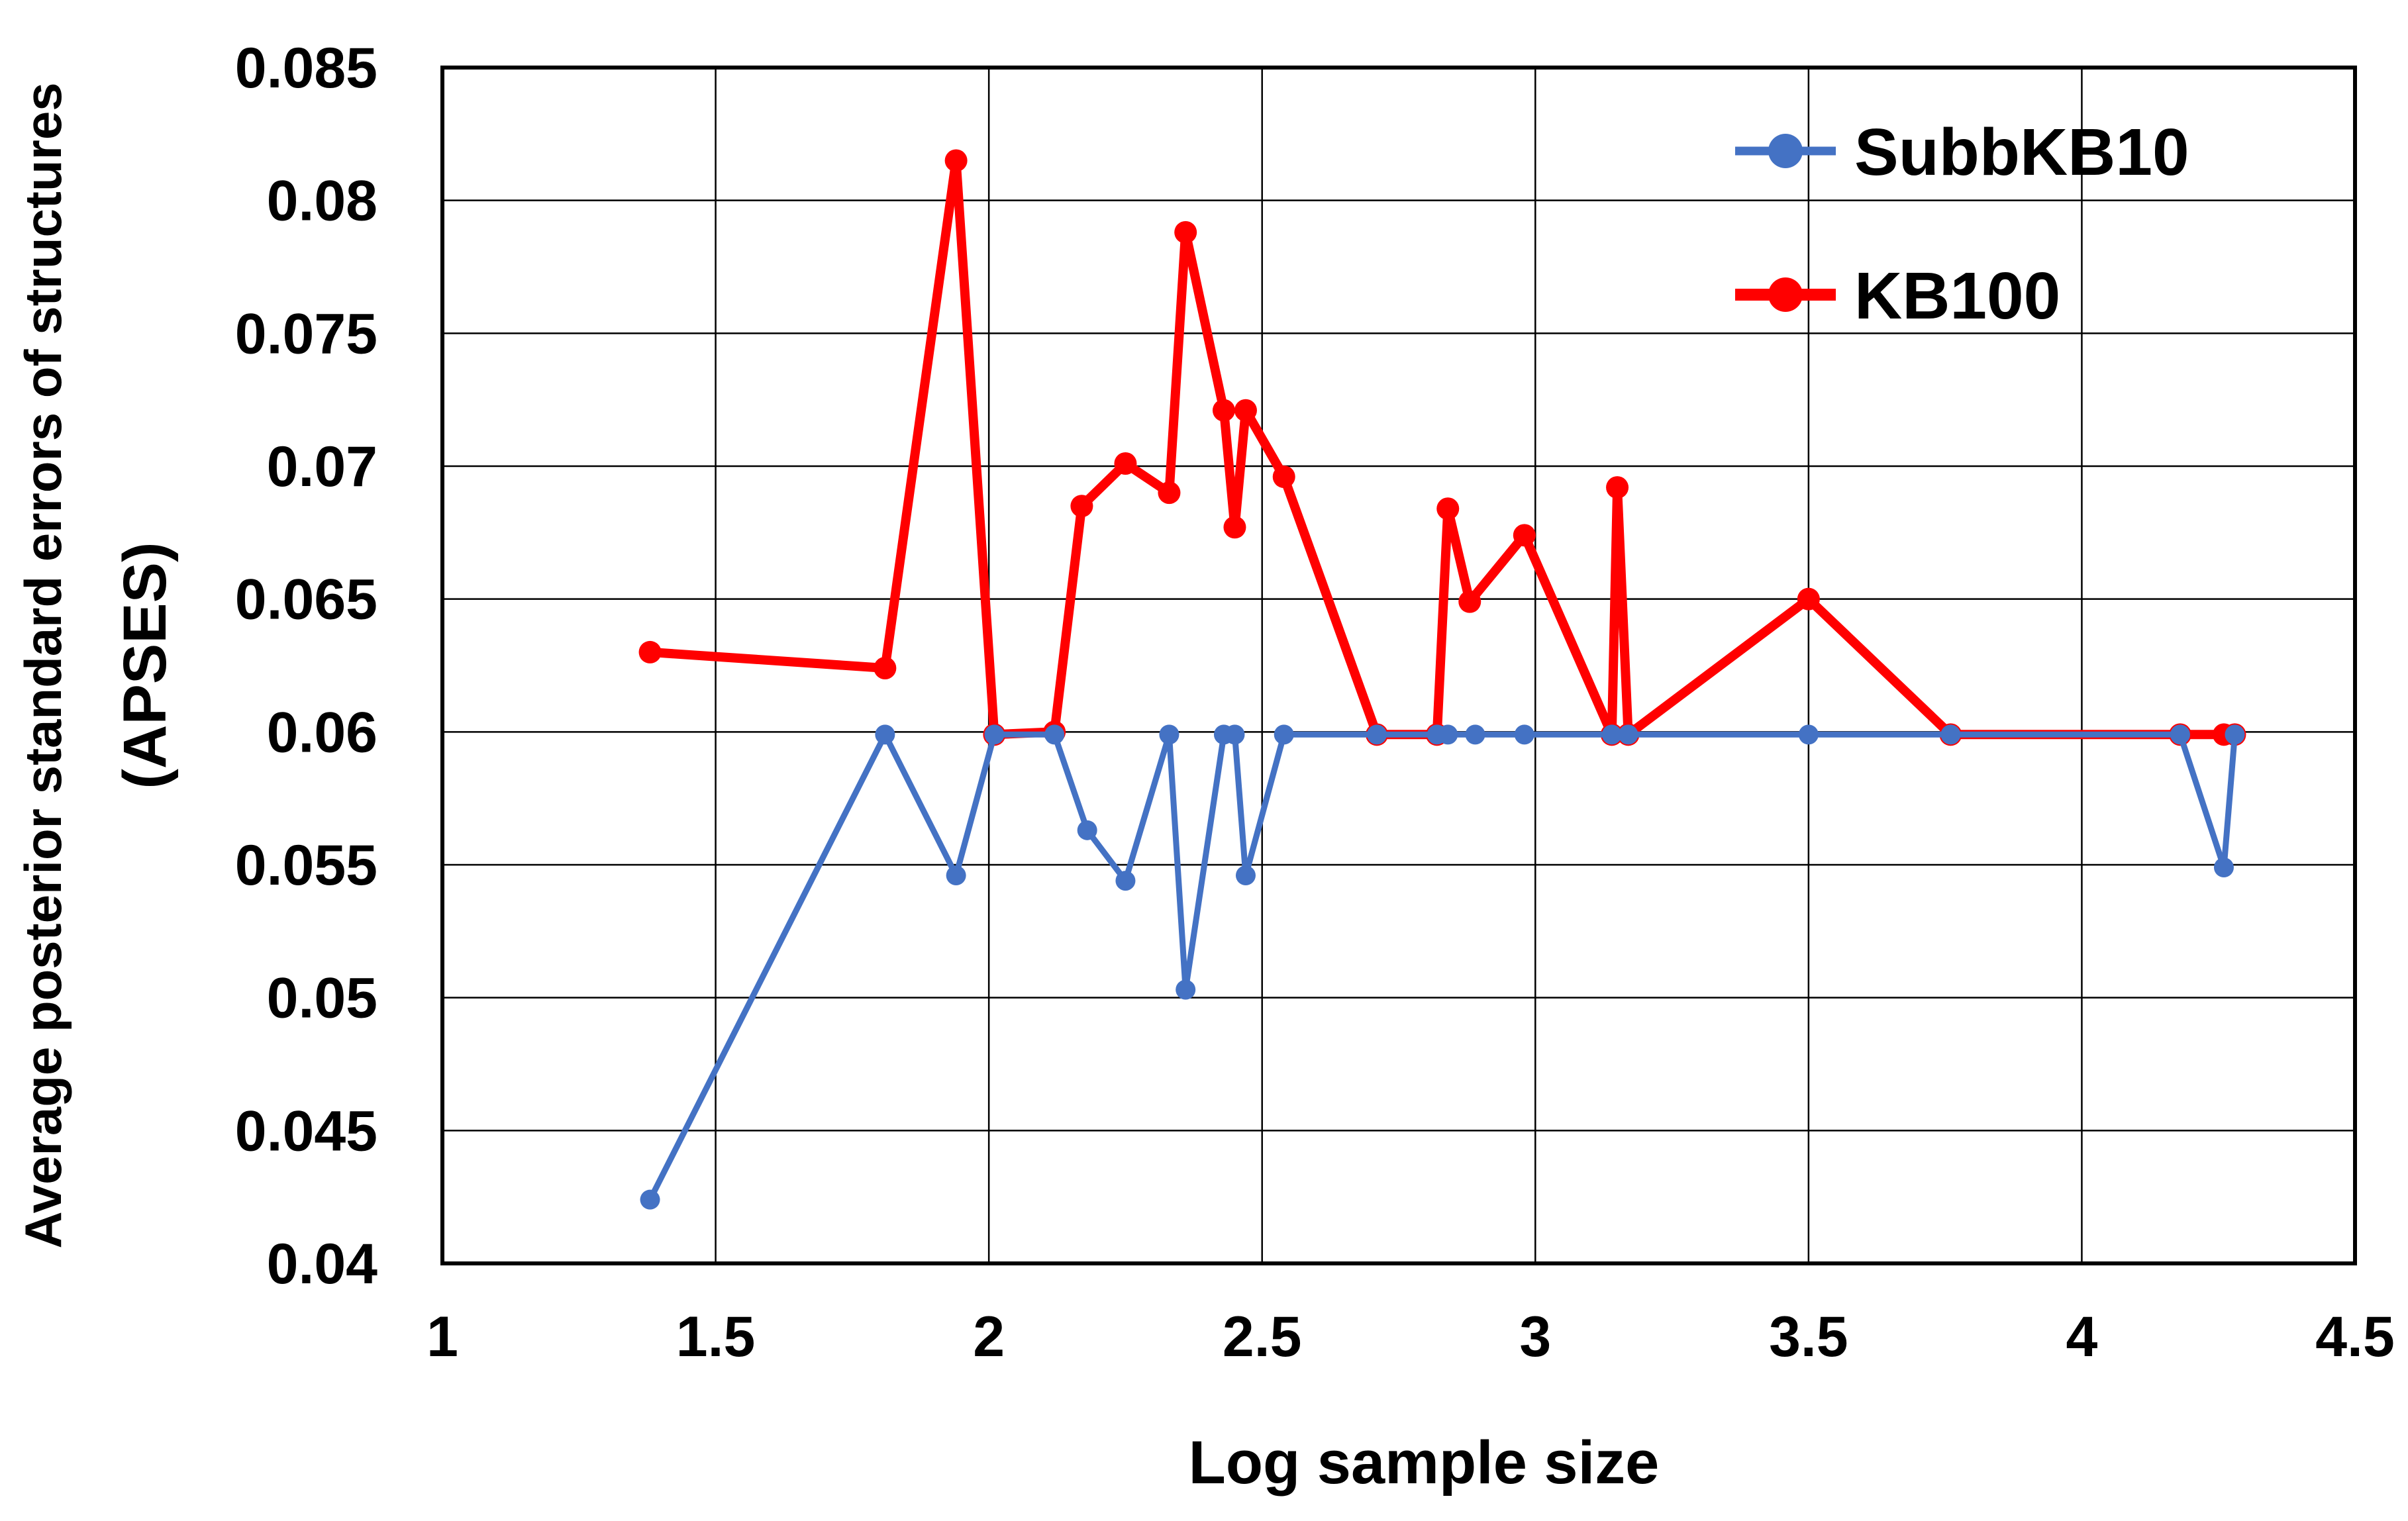 The height and width of the screenshot is (1521, 2408). I want to click on x-tick-label: 3, so click(1535, 1337).